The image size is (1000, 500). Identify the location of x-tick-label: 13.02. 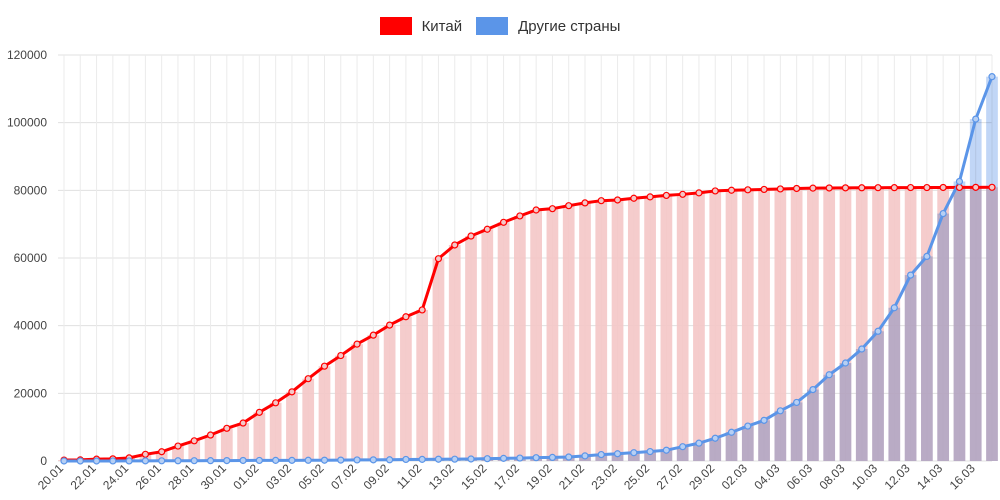
(441, 476).